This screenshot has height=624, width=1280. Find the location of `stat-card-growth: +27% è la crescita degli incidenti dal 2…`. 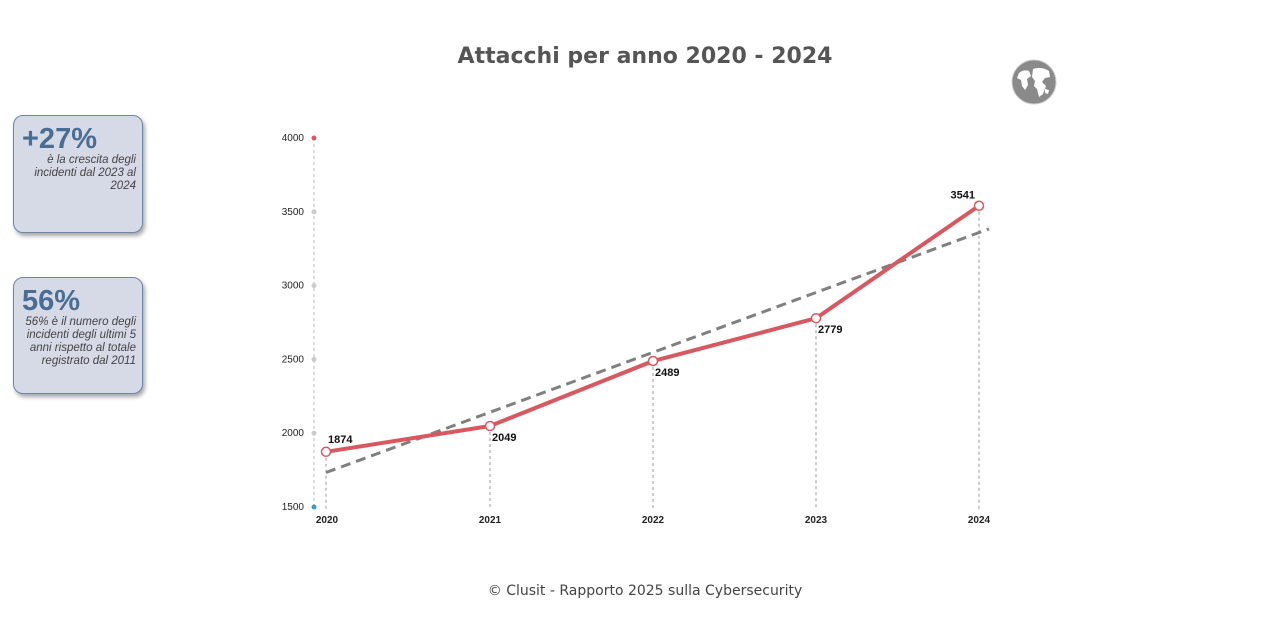

stat-card-growth: +27% è la crescita degli incidenti dal 2… is located at coordinates (78, 174).